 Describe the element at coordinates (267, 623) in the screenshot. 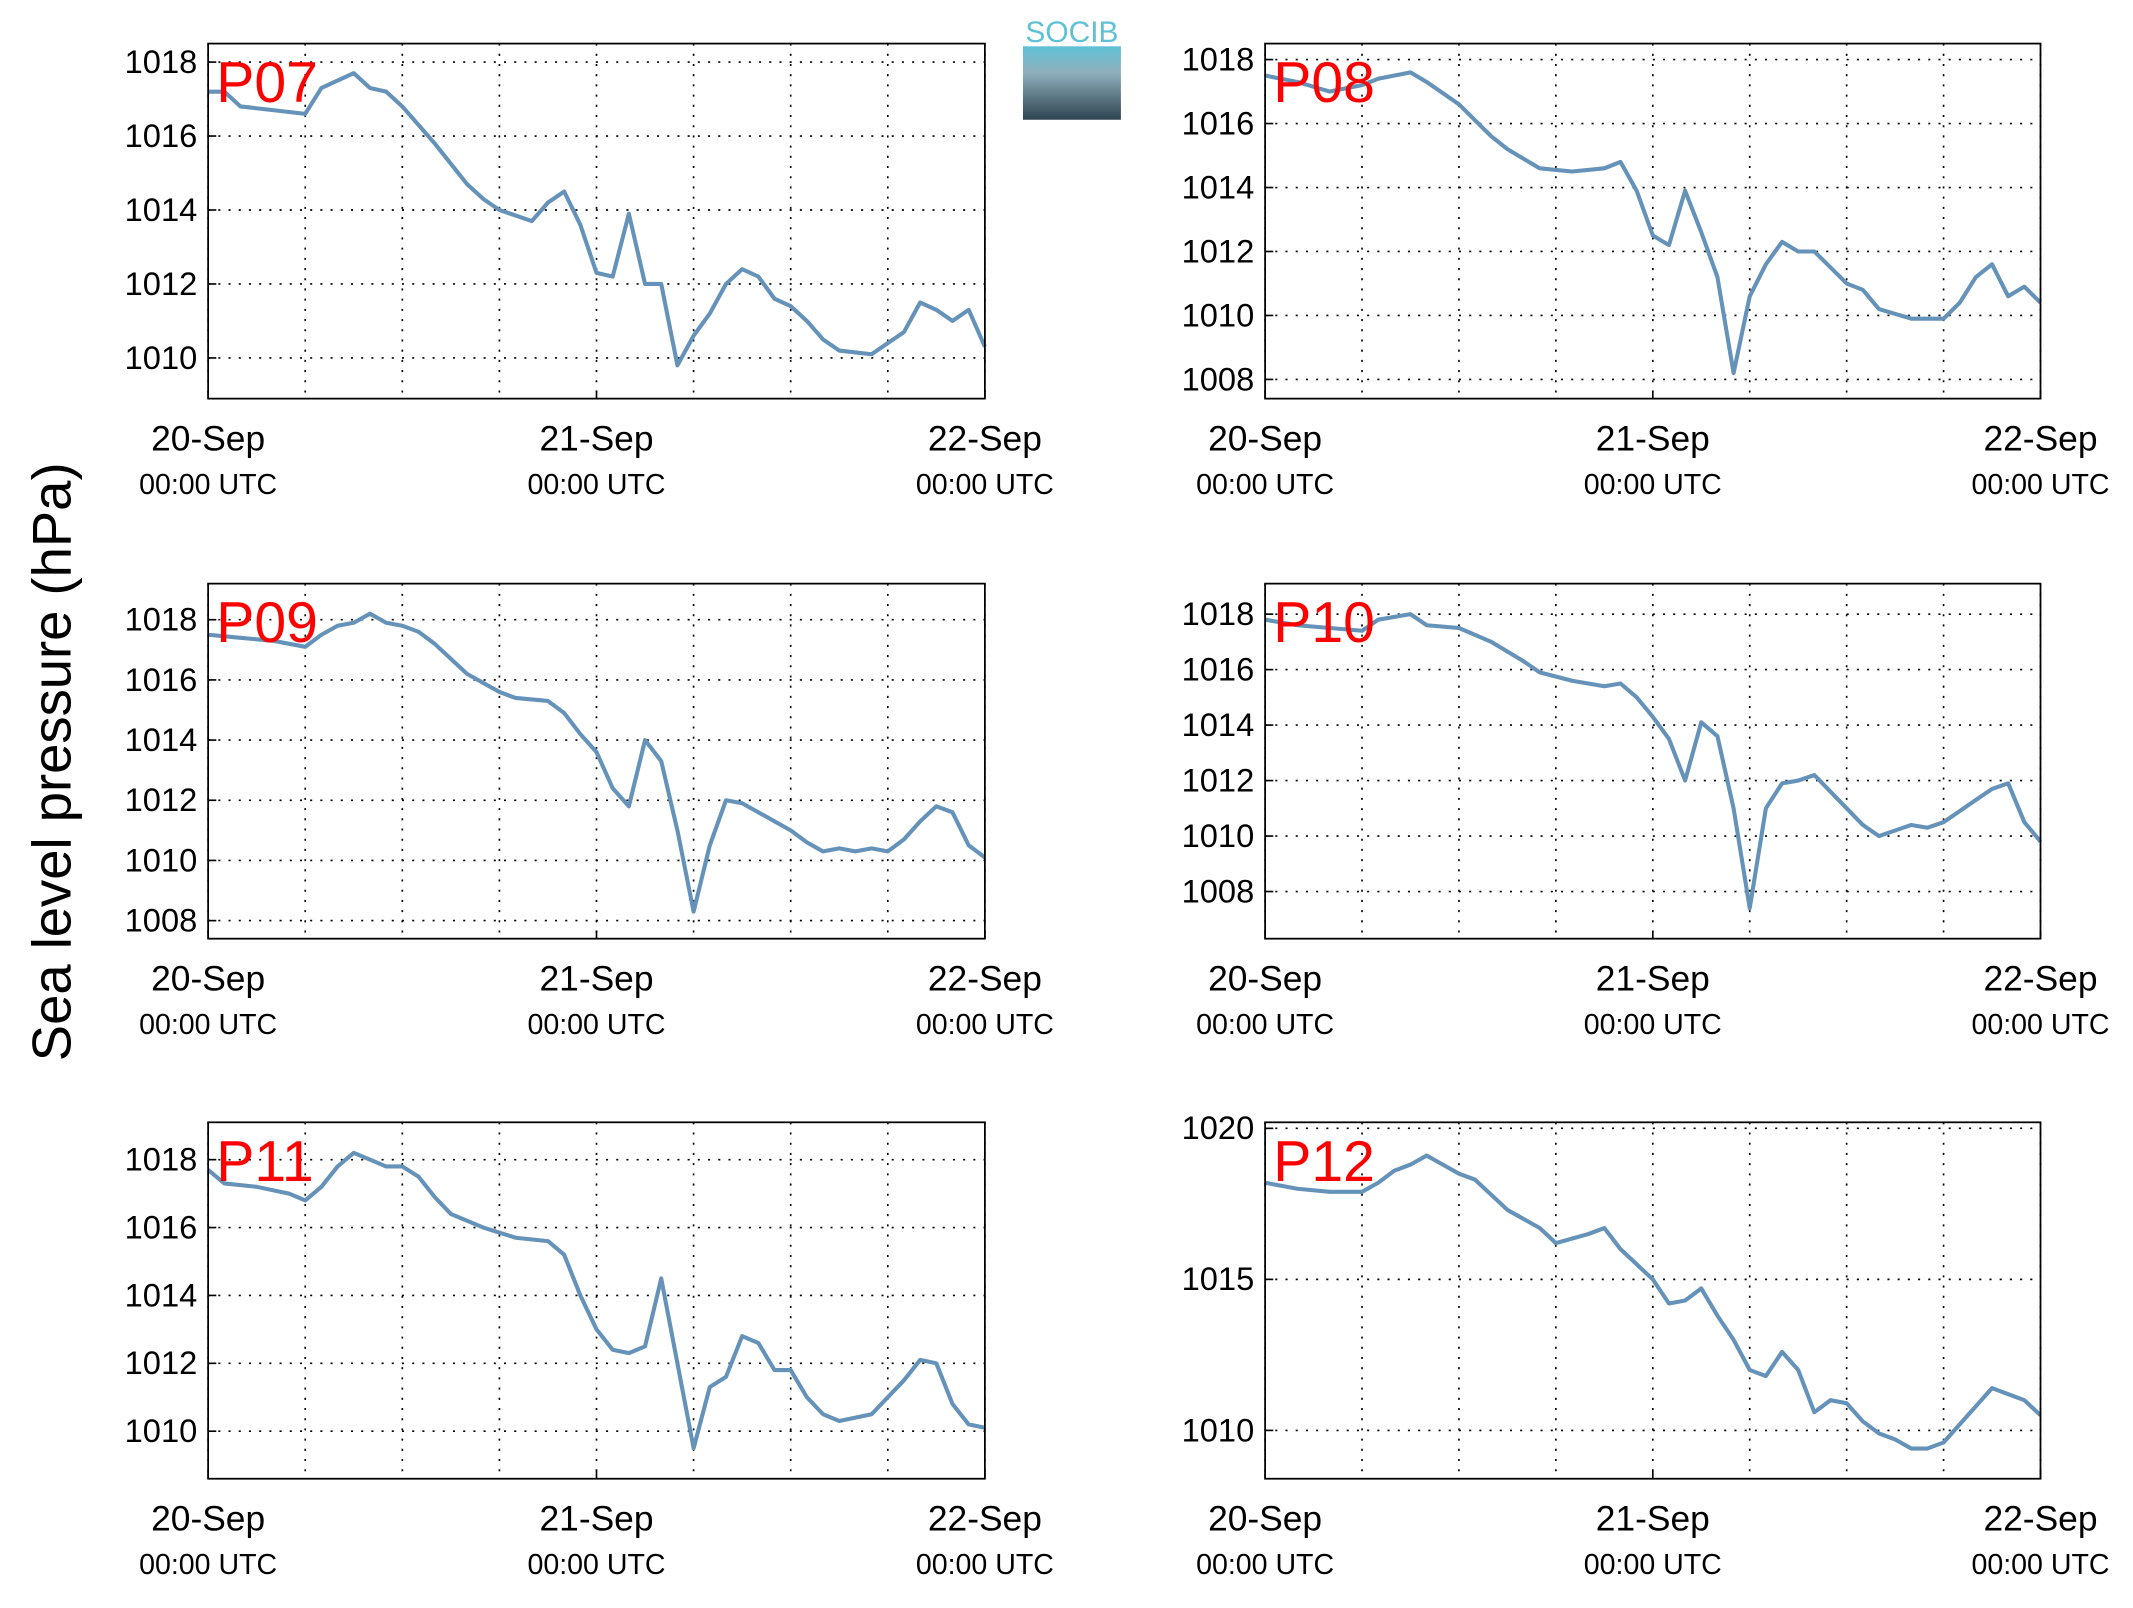

I see `panel-title: P09` at that location.